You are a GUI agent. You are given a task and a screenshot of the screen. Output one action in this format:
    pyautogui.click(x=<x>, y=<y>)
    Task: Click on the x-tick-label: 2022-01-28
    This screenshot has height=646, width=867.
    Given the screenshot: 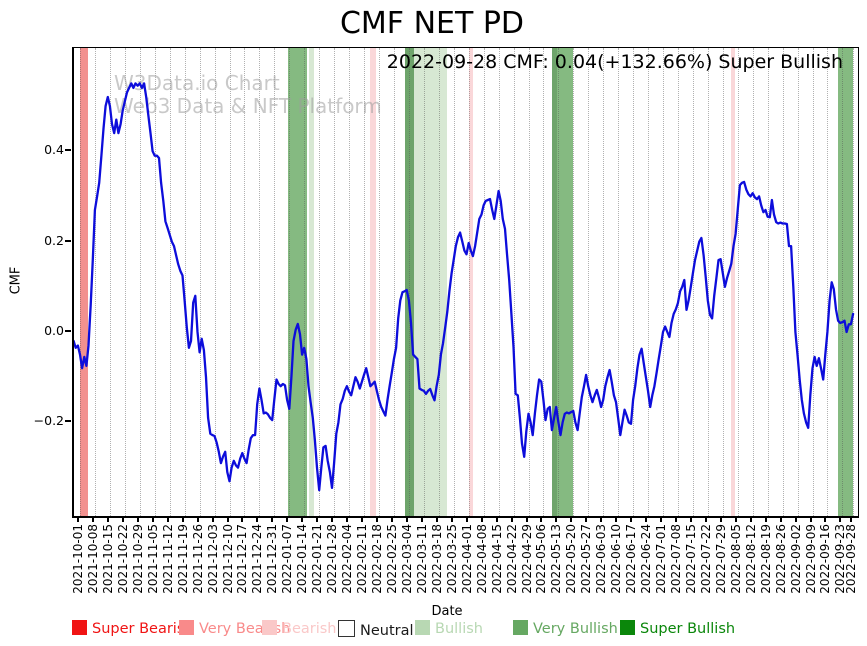 What is the action you would take?
    pyautogui.click(x=332, y=559)
    